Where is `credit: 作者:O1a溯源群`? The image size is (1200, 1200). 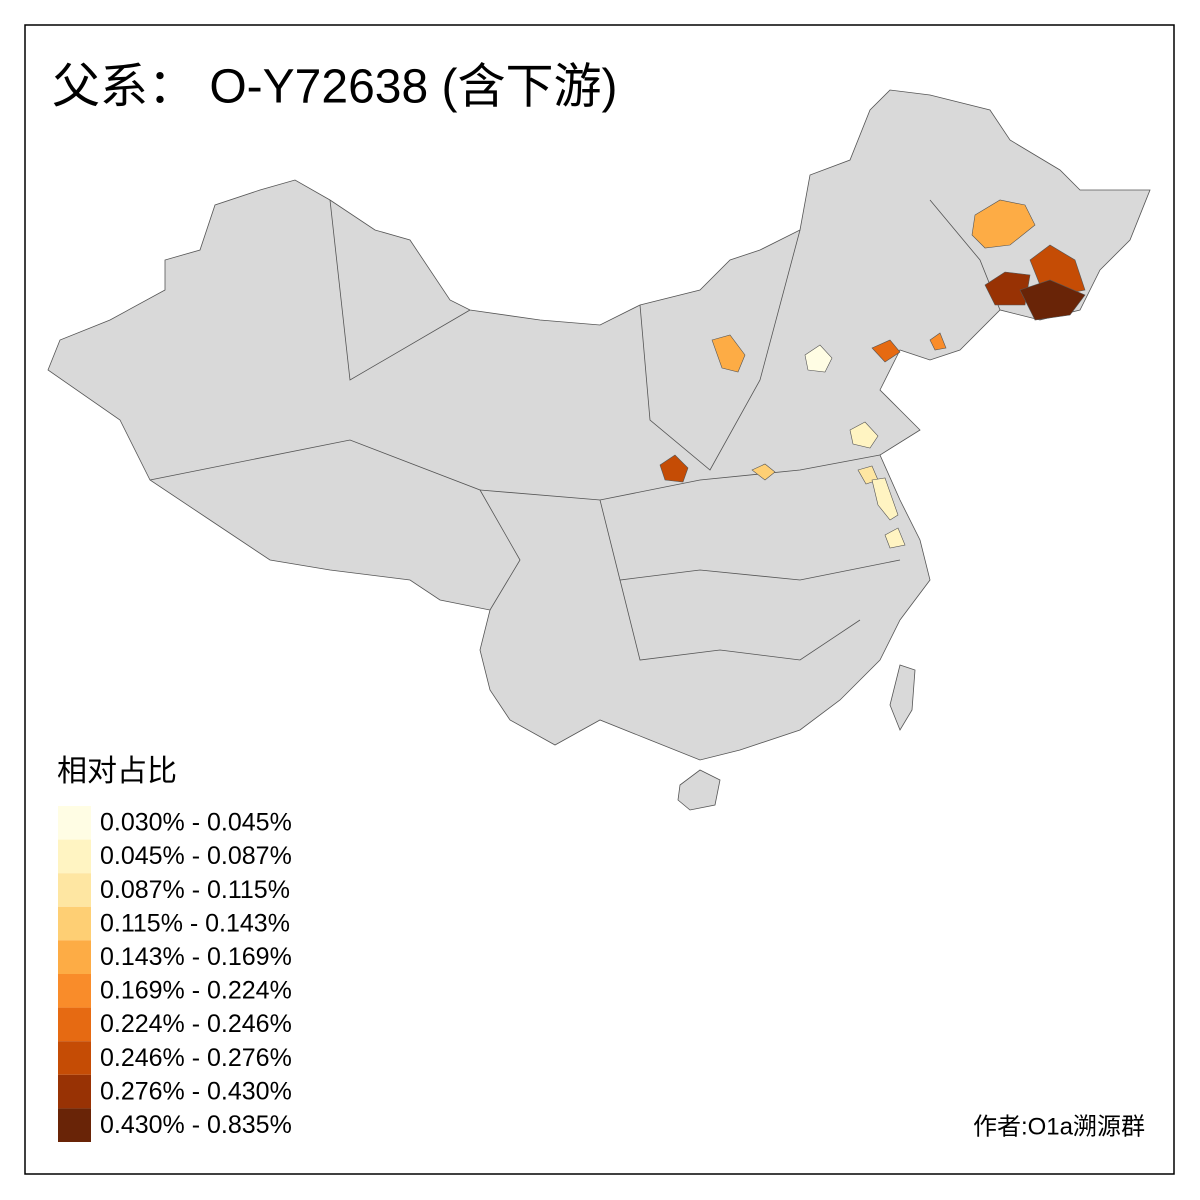 credit: 作者:O1a溯源群 is located at coordinates (1059, 1126).